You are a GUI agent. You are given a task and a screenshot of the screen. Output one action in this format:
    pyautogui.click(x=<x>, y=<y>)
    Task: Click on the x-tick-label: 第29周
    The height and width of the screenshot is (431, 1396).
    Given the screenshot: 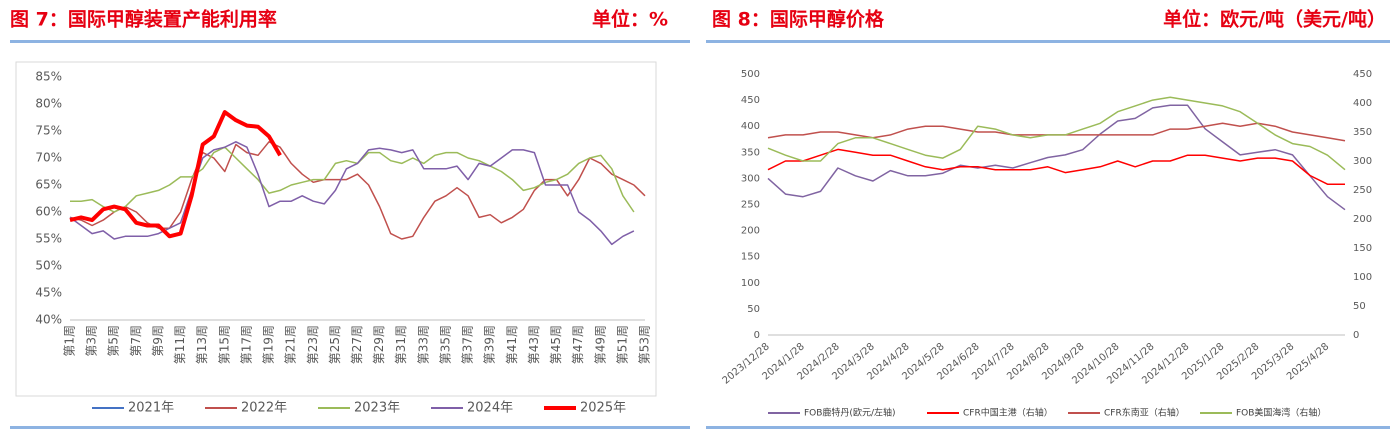 What is the action you would take?
    pyautogui.click(x=379, y=344)
    